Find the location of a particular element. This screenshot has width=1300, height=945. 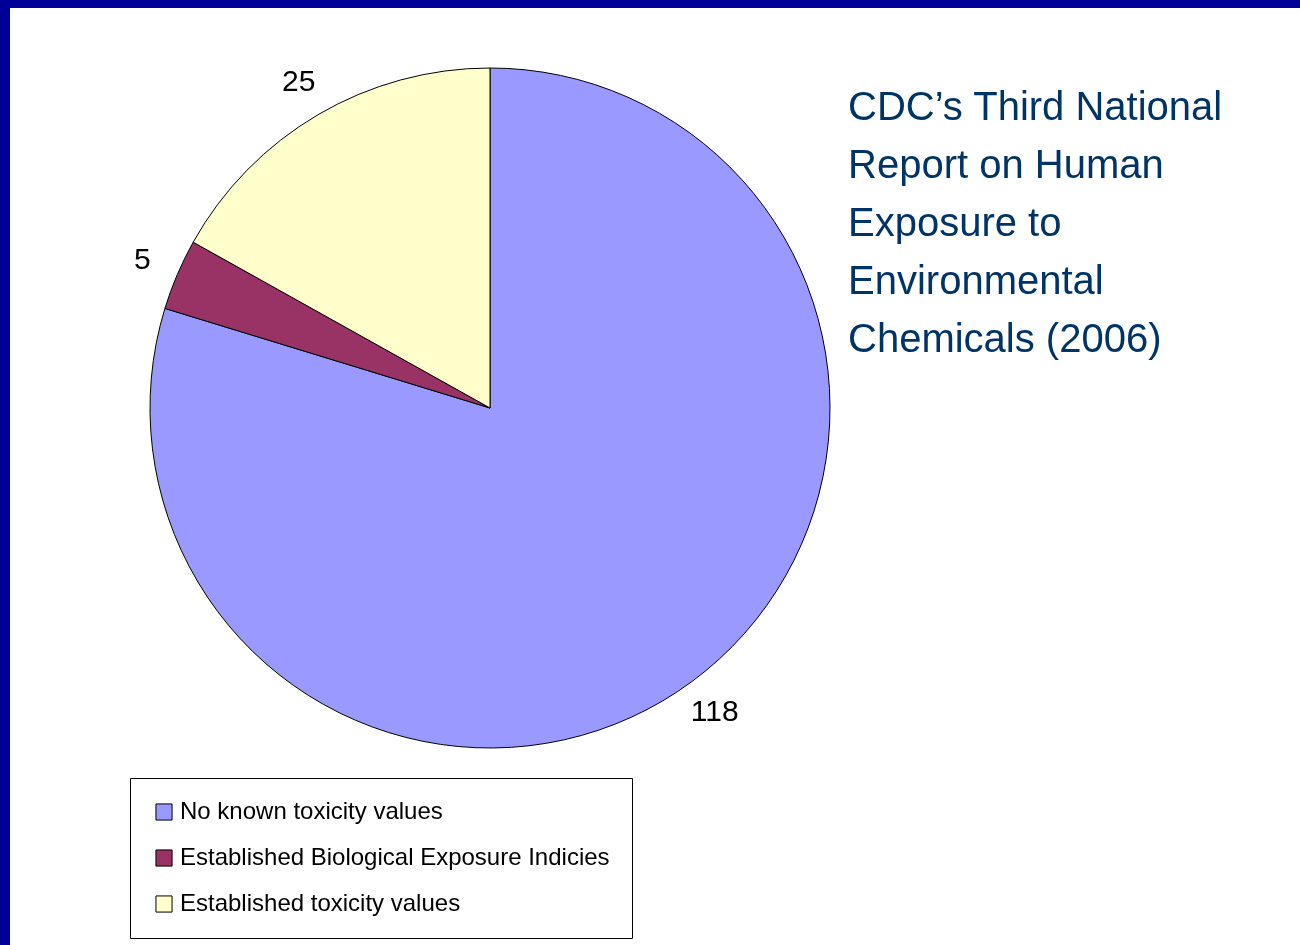

data-label: 25 is located at coordinates (299, 80).